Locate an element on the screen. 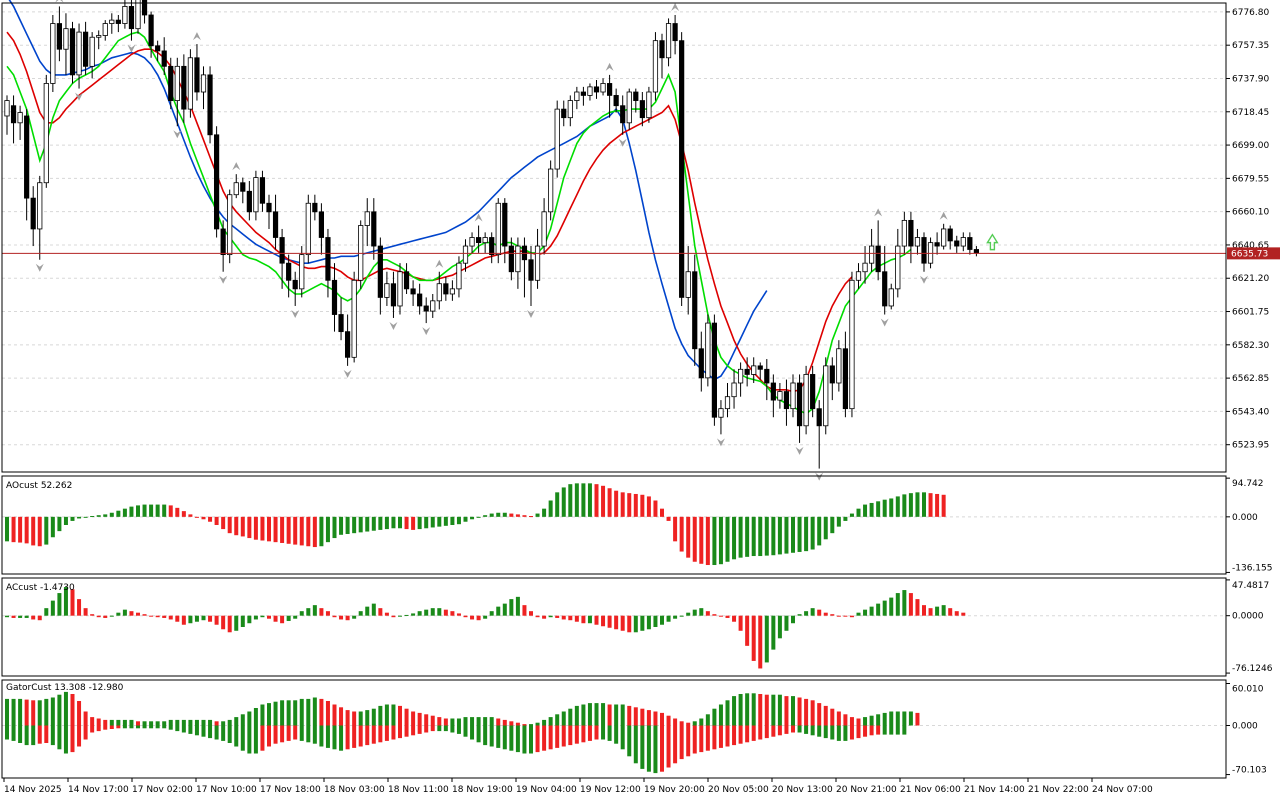 The width and height of the screenshot is (1280, 804). time-tick-label: 24 Nov 07:00 is located at coordinates (1122, 790).